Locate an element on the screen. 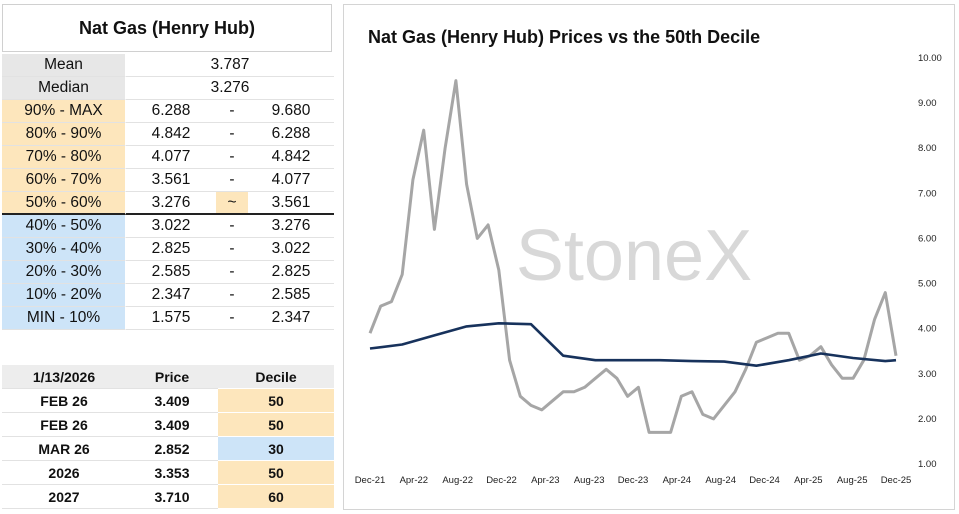  x-tick-label: Dec-21 is located at coordinates (370, 480).